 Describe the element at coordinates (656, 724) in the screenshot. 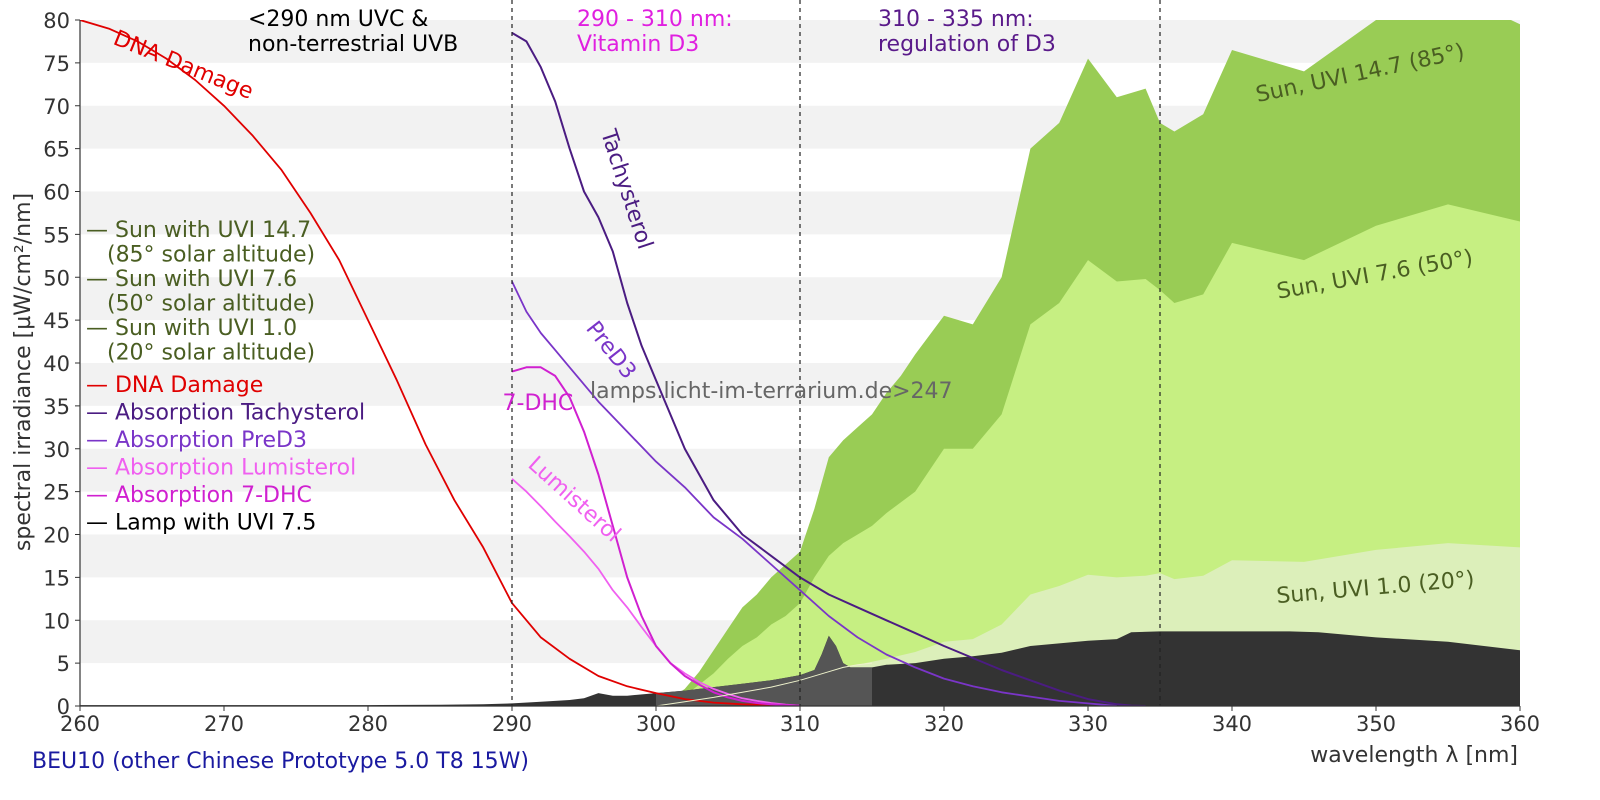

I see `x-tick-label: 300` at that location.